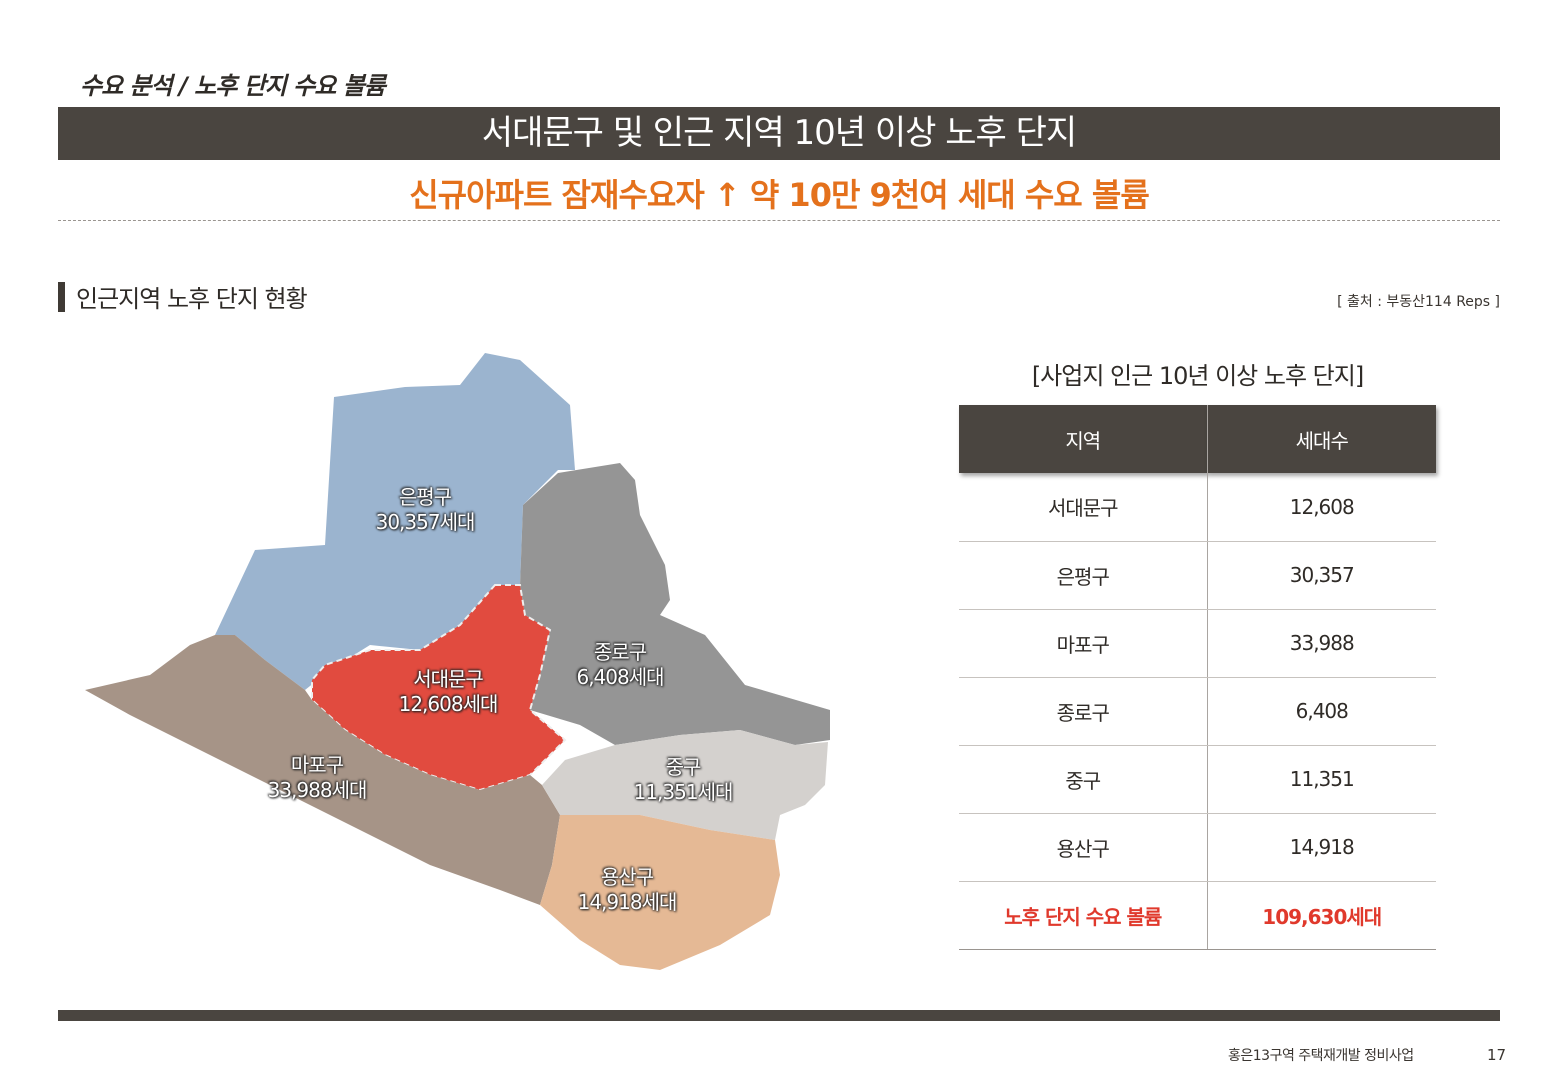 Image resolution: width=1560 pixels, height=1080 pixels. What do you see at coordinates (1418, 302) in the screenshot?
I see `source-note: [ 출처 : 부동산114 Reps ]` at bounding box center [1418, 302].